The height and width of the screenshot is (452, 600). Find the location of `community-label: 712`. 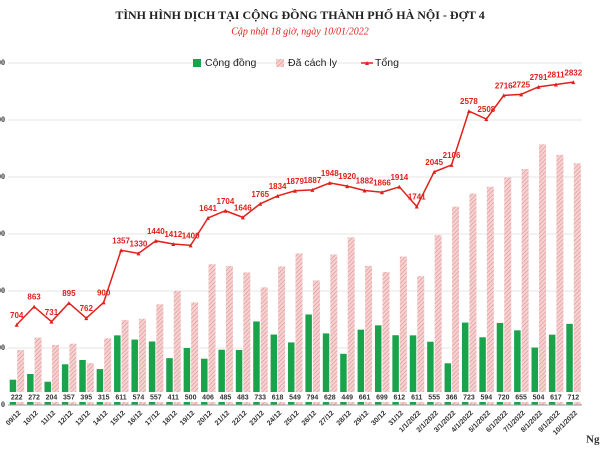

community-label: 712 is located at coordinates (573, 397).